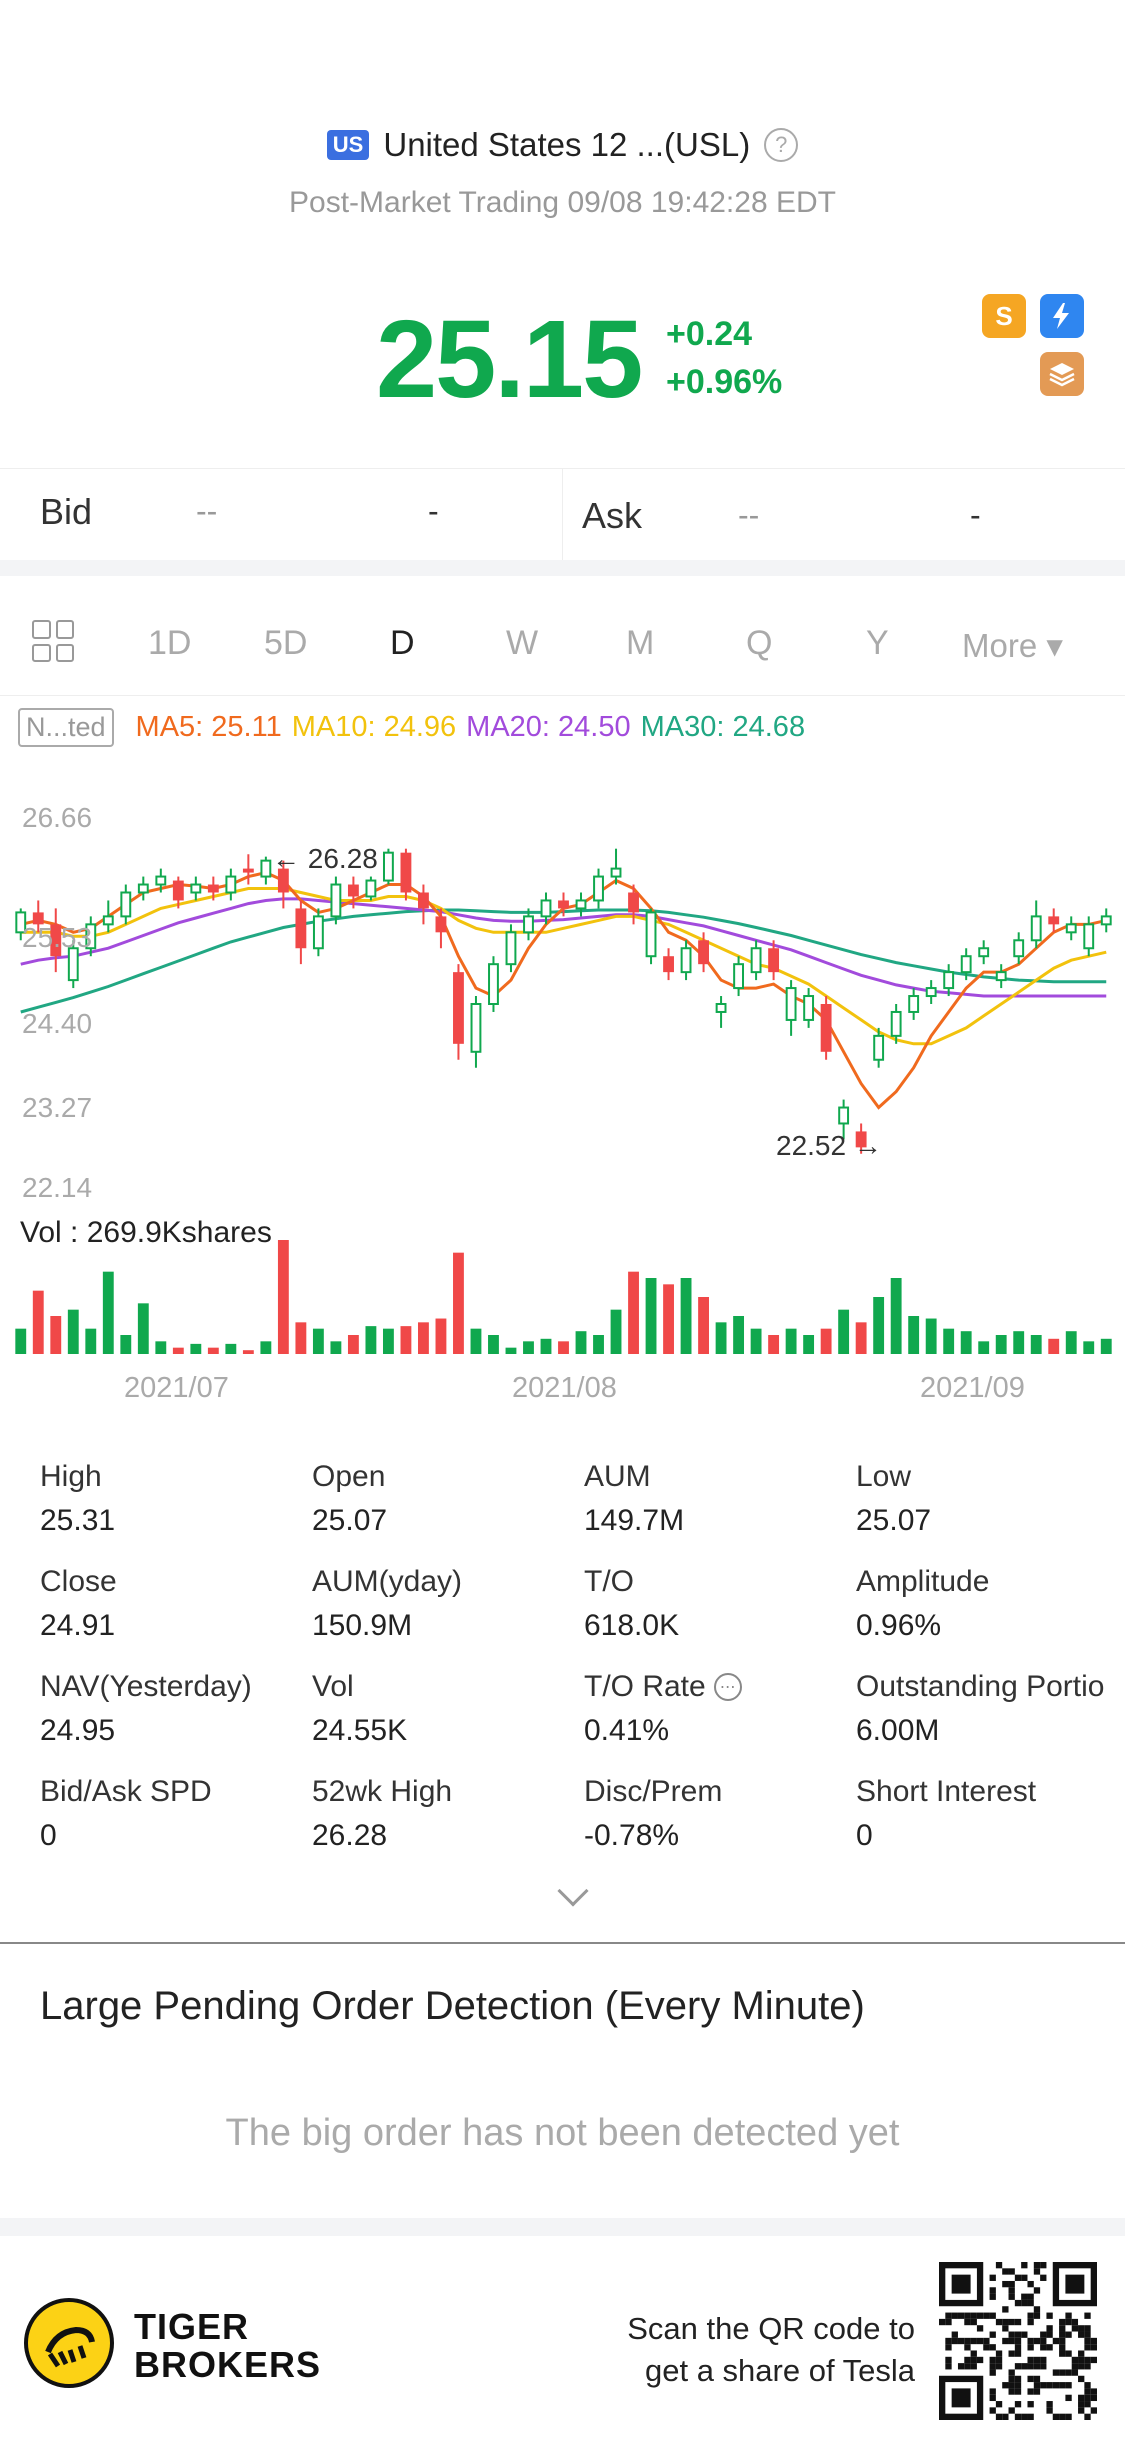 This screenshot has width=1125, height=2452. Describe the element at coordinates (645, 1686) in the screenshot. I see `stat-label: T/O Rate` at that location.